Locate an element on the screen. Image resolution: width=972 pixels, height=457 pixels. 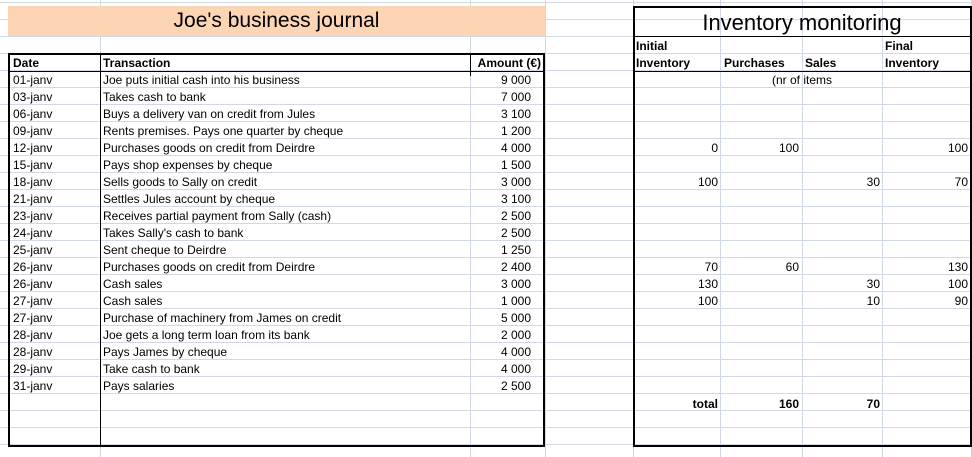
journal-cell-transaction: Takes Sally's cash to bank is located at coordinates (173, 233).